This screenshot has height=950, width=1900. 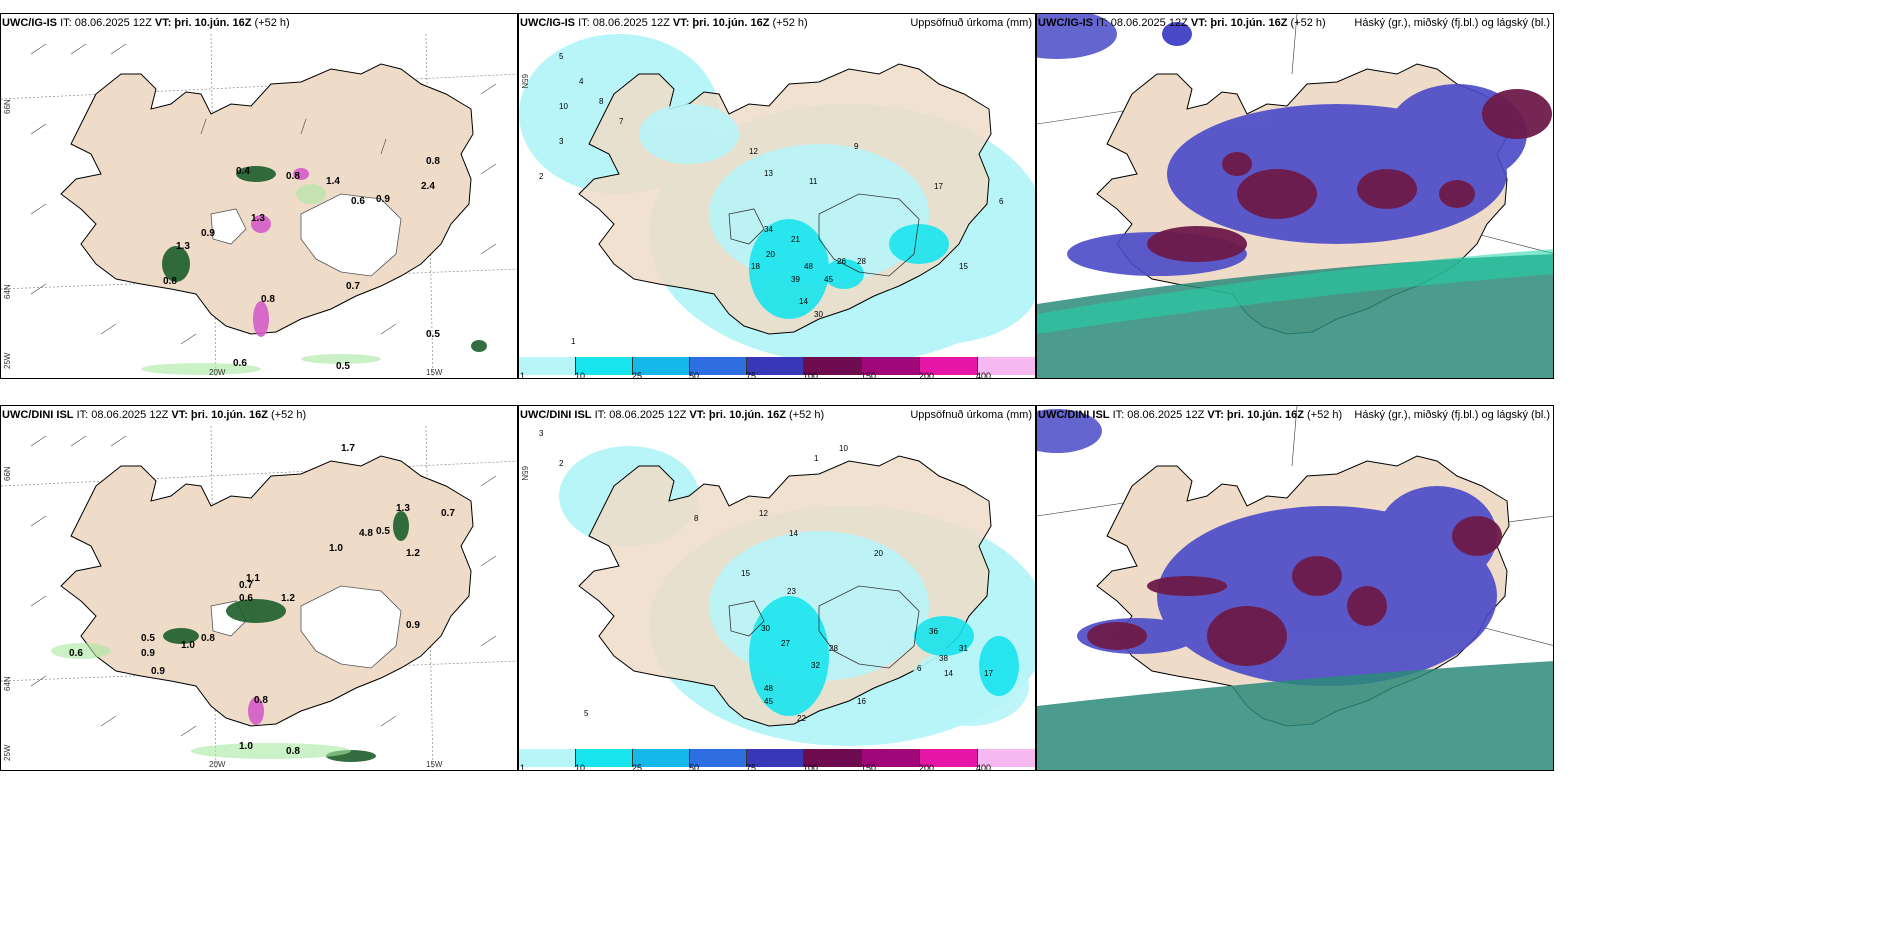 I want to click on label-14: 1.0, so click(x=188, y=645).